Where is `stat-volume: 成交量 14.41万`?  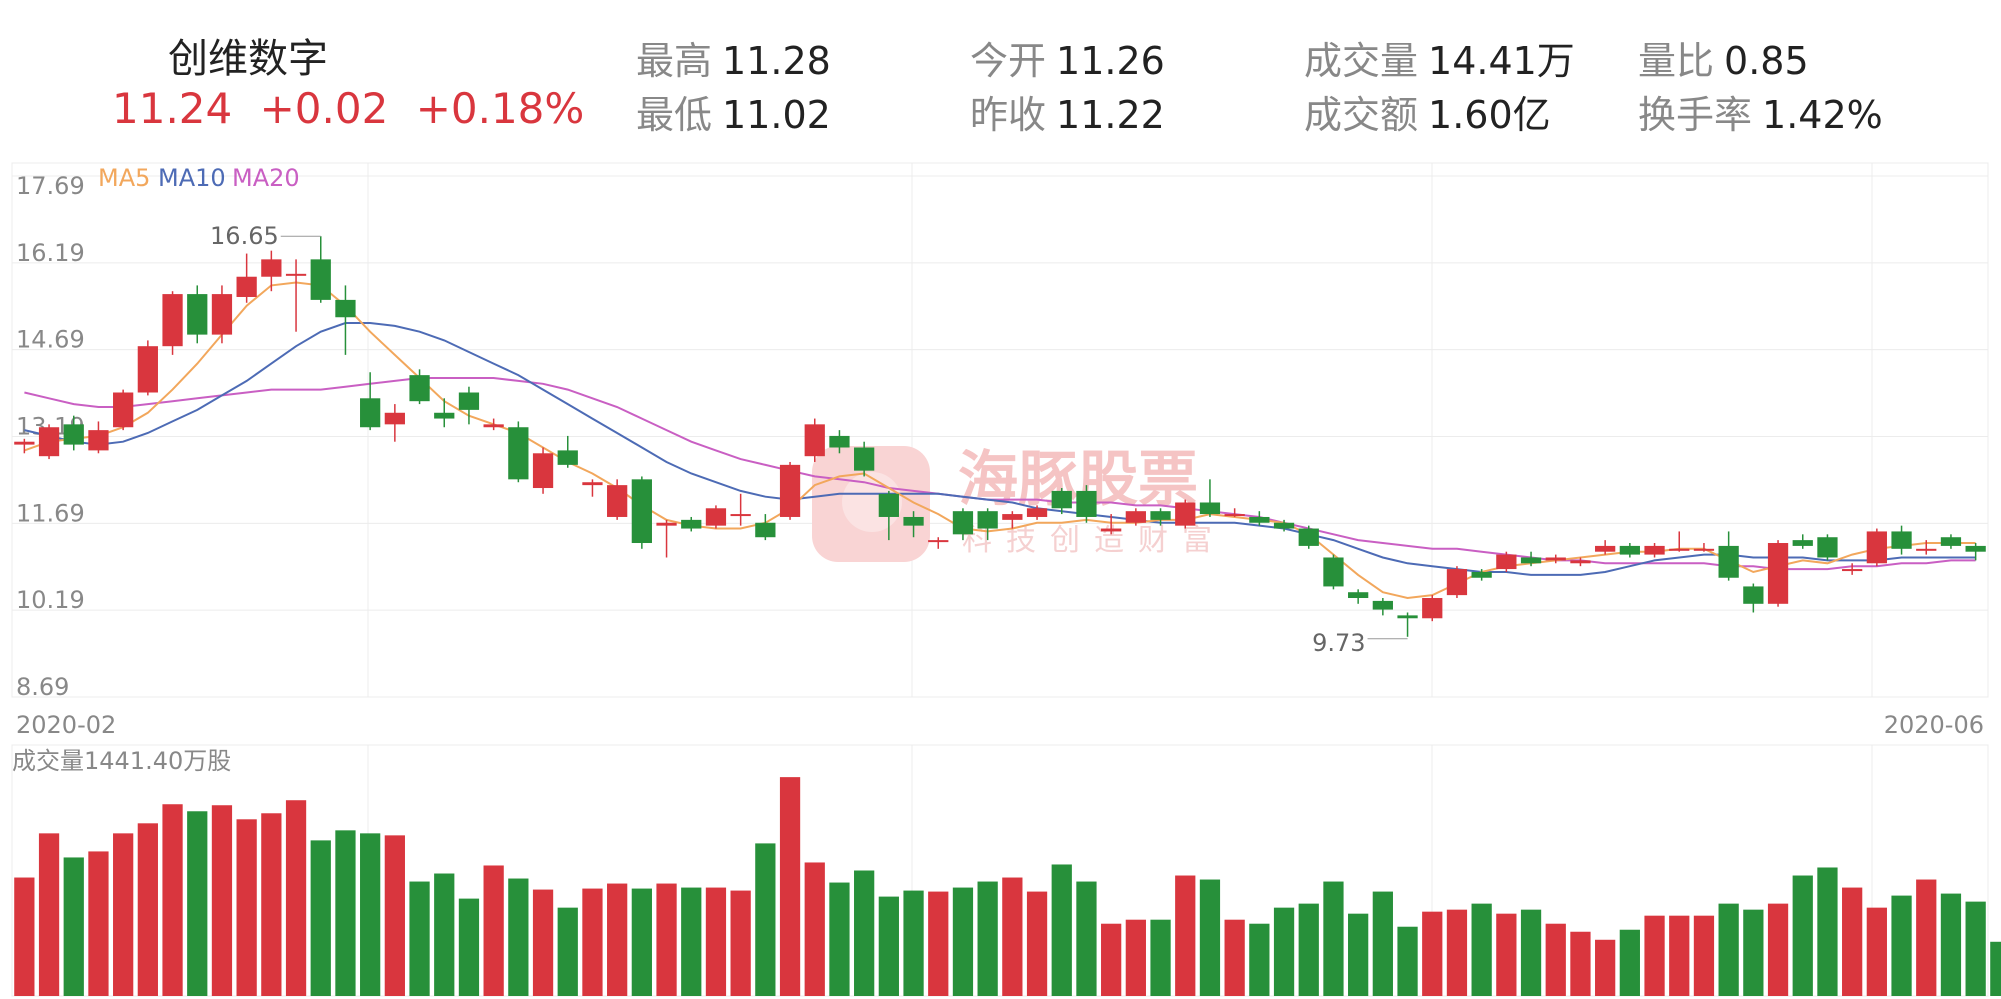 stat-volume: 成交量 14.41万 is located at coordinates (1439, 57).